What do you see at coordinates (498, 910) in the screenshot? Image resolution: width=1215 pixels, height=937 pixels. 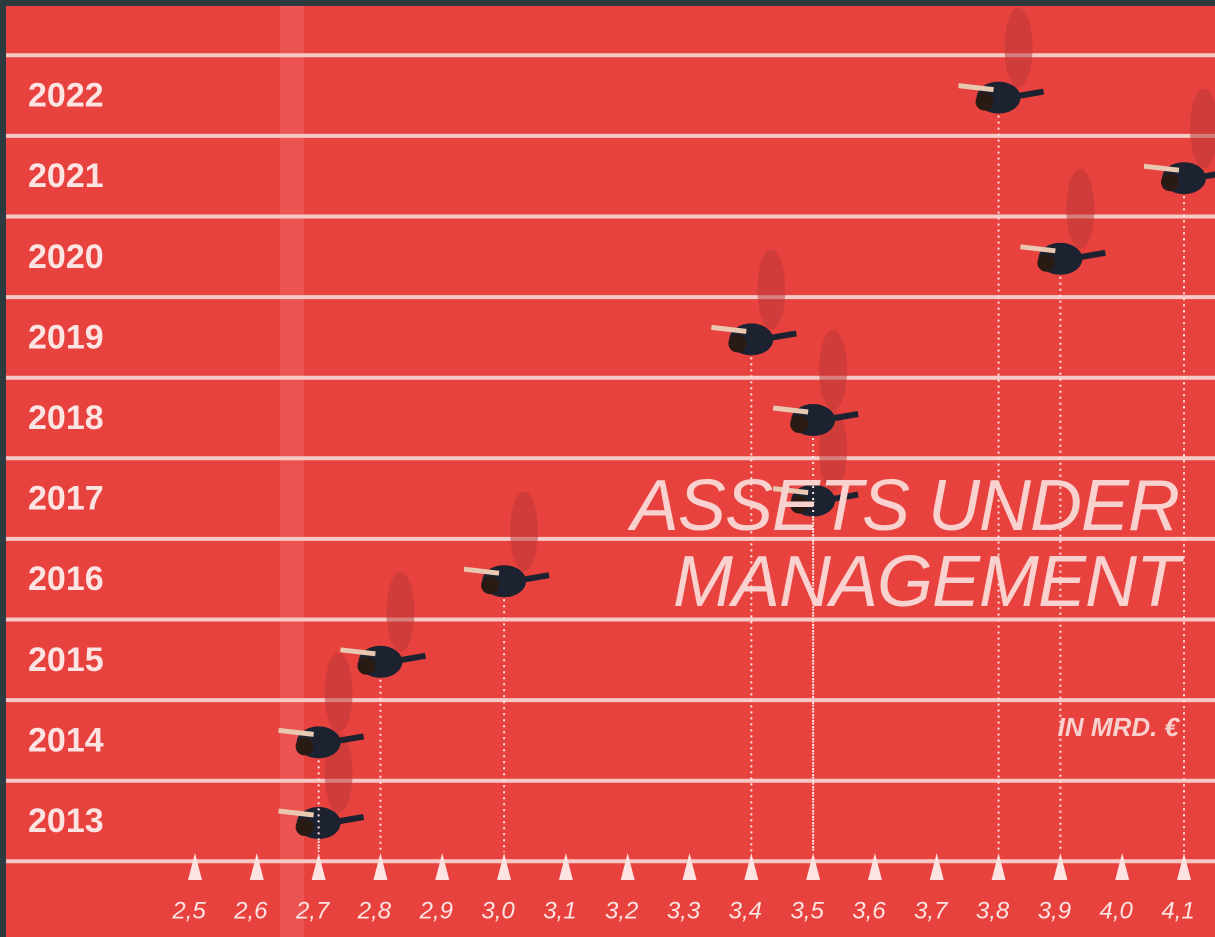 I see `x-tick-label: 3,0` at bounding box center [498, 910].